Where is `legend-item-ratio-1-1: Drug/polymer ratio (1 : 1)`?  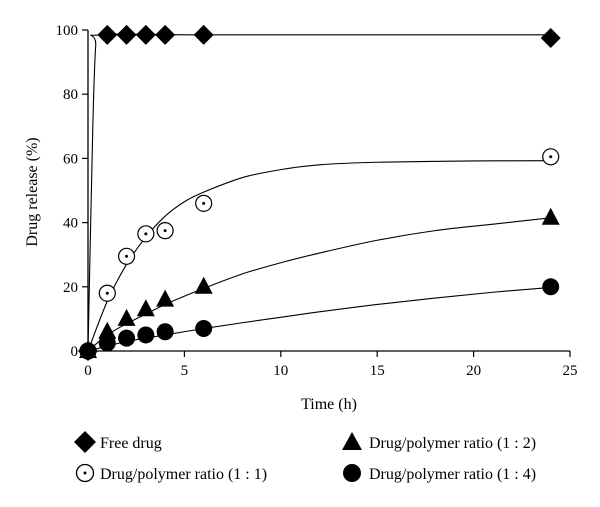 legend-item-ratio-1-1: Drug/polymer ratio (1 : 1) is located at coordinates (171, 473).